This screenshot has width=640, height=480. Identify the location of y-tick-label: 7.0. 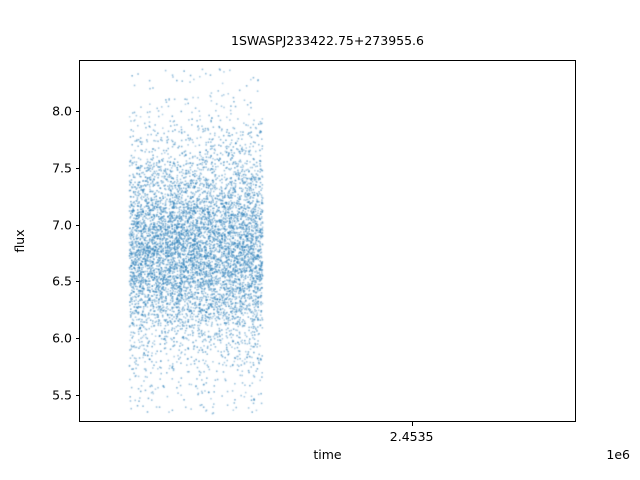
(62, 225).